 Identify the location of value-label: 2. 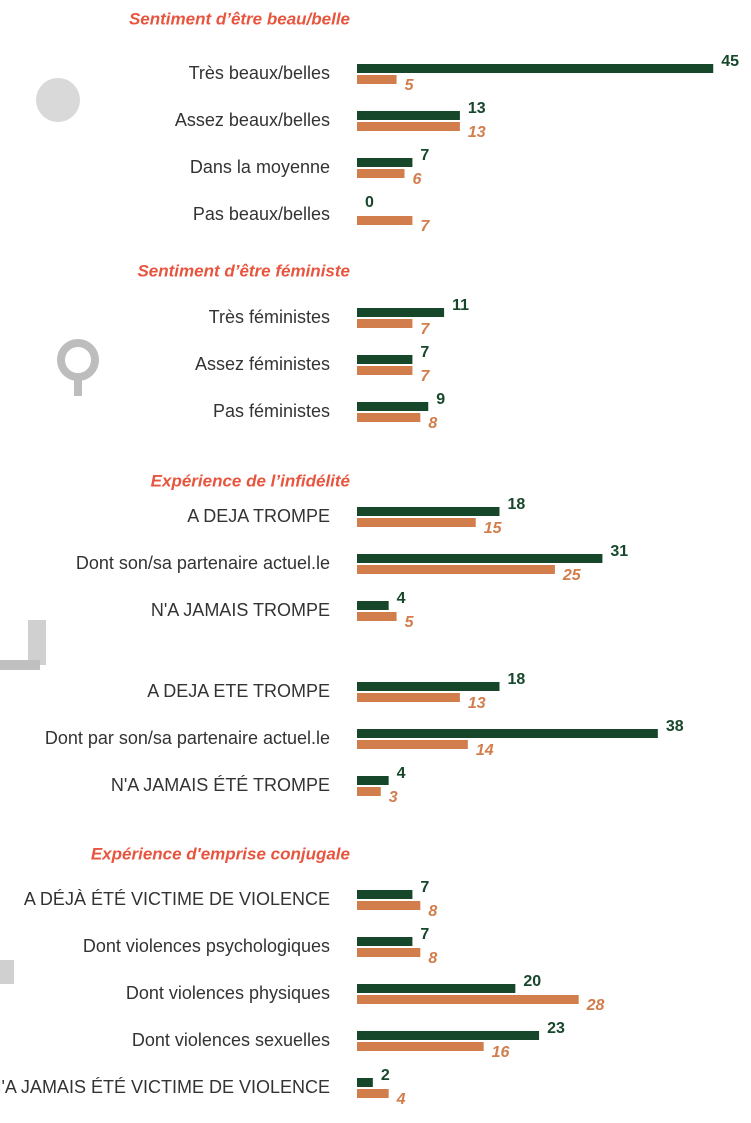
(385, 1075).